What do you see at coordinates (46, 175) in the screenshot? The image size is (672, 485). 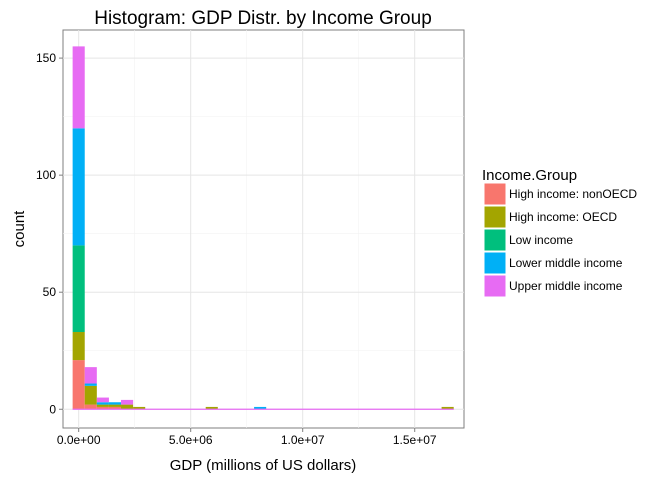 I see `y-tick-label: 100` at bounding box center [46, 175].